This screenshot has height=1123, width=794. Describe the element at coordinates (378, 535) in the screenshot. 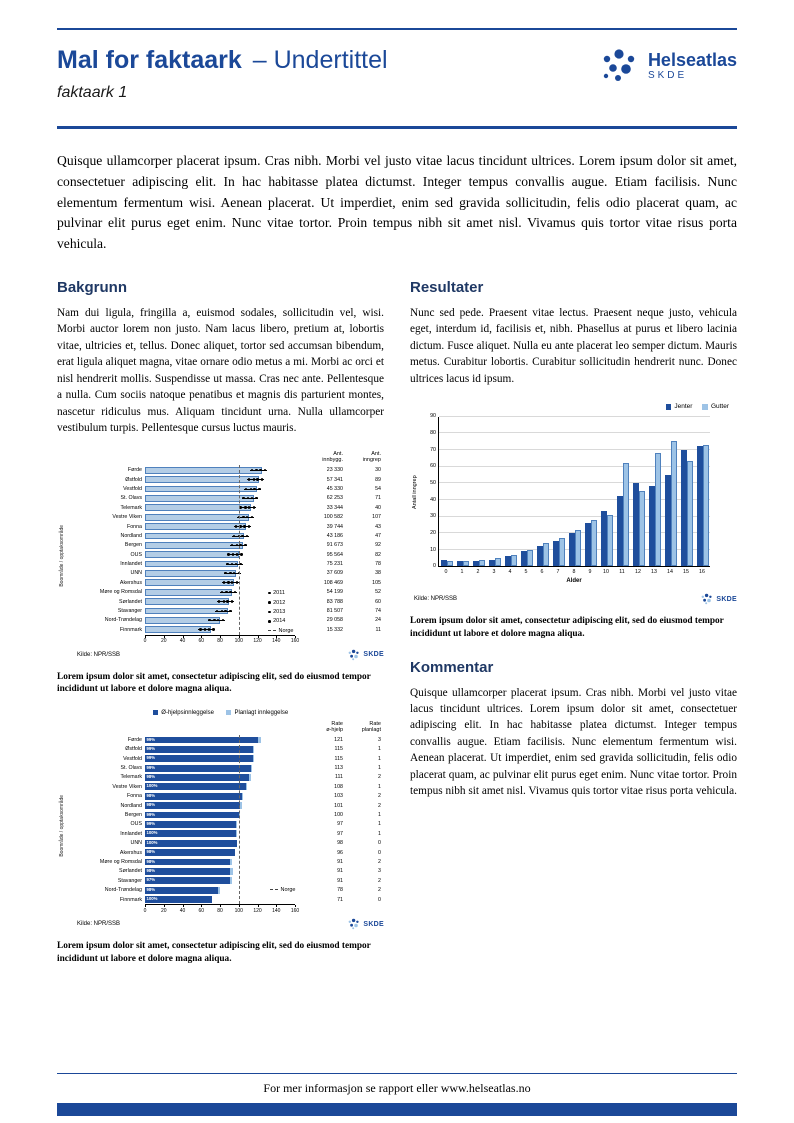

I see `value-inngrep: 47` at that location.